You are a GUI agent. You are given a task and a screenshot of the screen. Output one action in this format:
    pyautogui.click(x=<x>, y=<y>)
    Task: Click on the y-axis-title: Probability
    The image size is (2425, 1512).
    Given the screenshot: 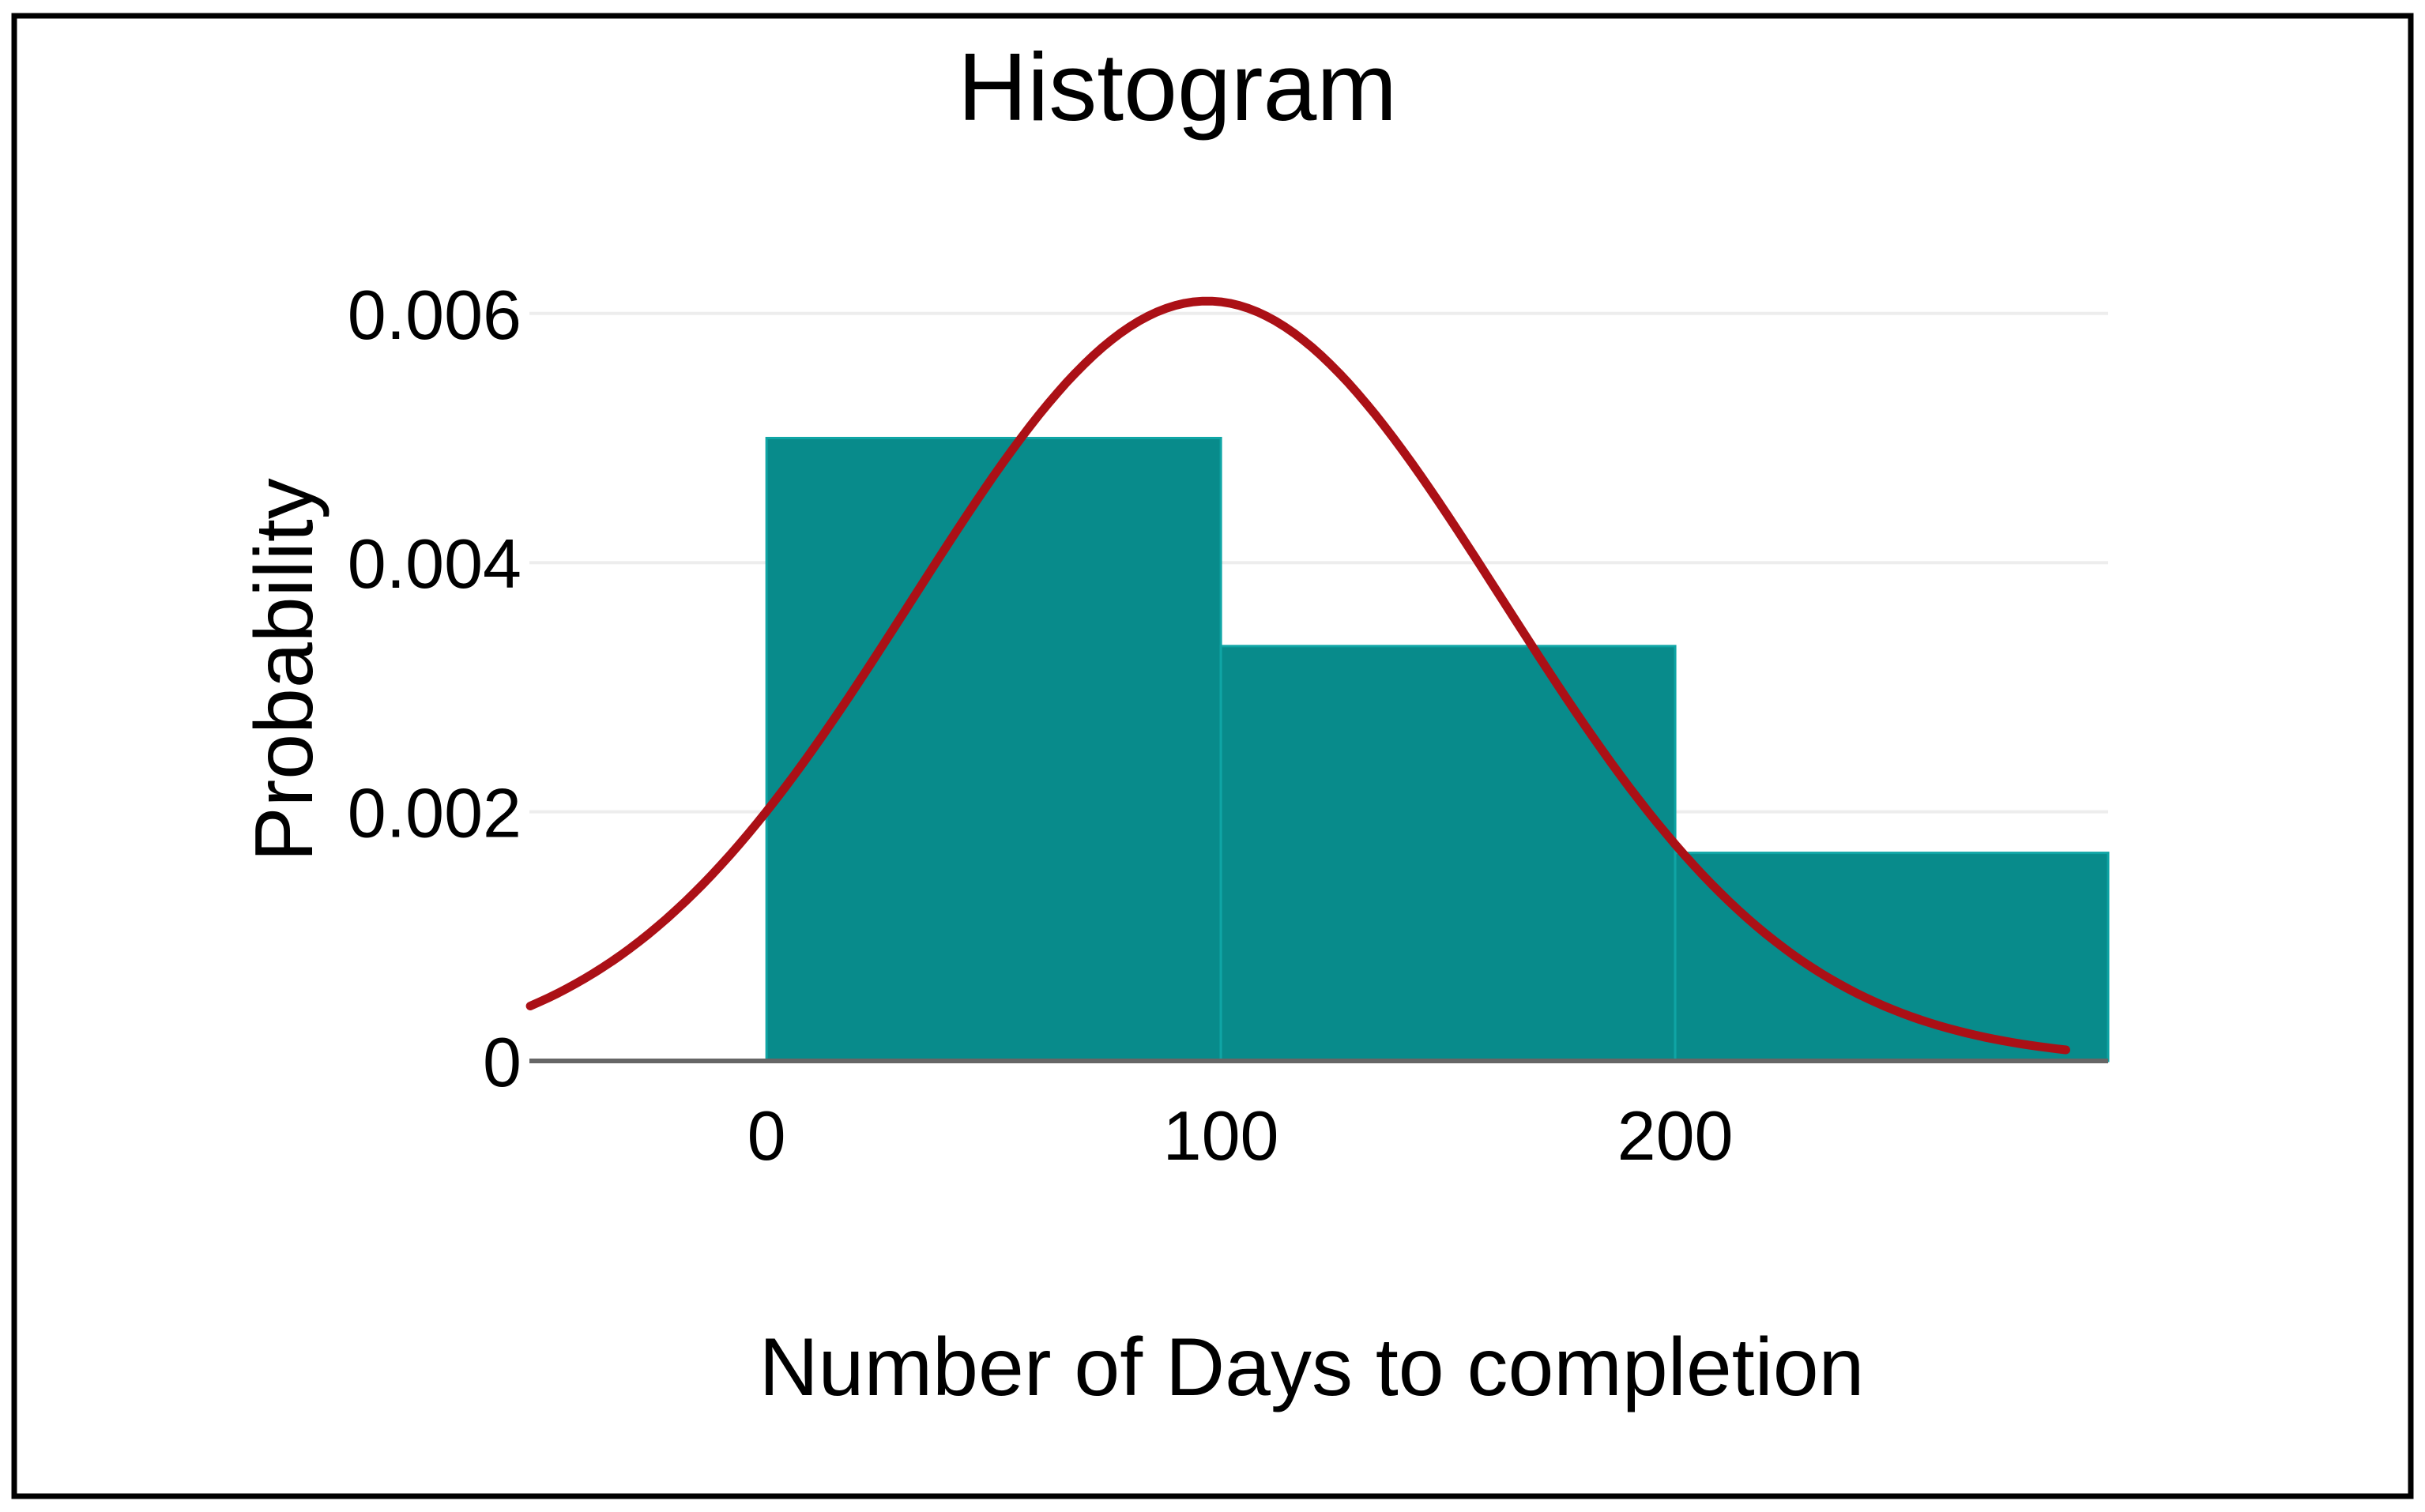 What is the action you would take?
    pyautogui.click(x=285, y=670)
    